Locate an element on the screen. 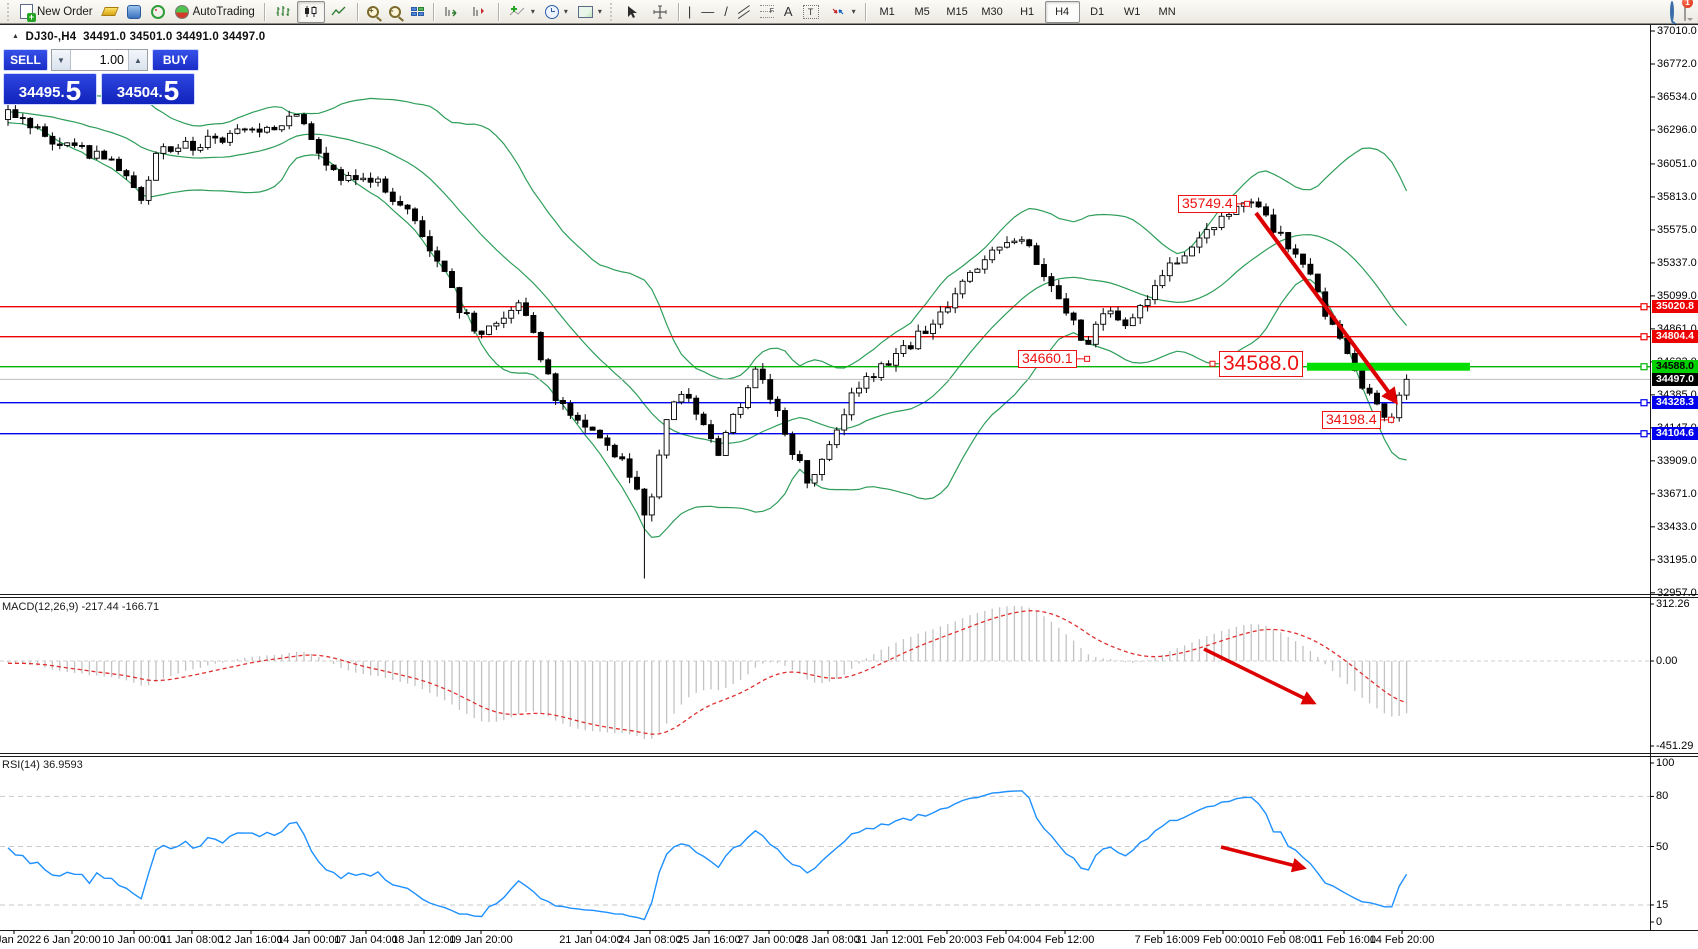  timeframe-m5: M5 is located at coordinates (922, 11).